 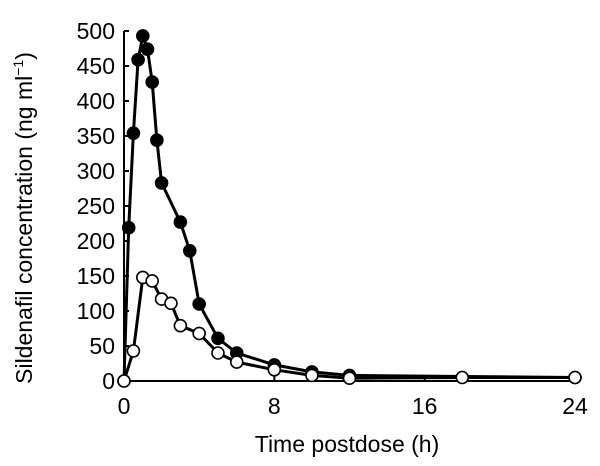 I want to click on y-tick-label: 400, so click(x=96, y=101).